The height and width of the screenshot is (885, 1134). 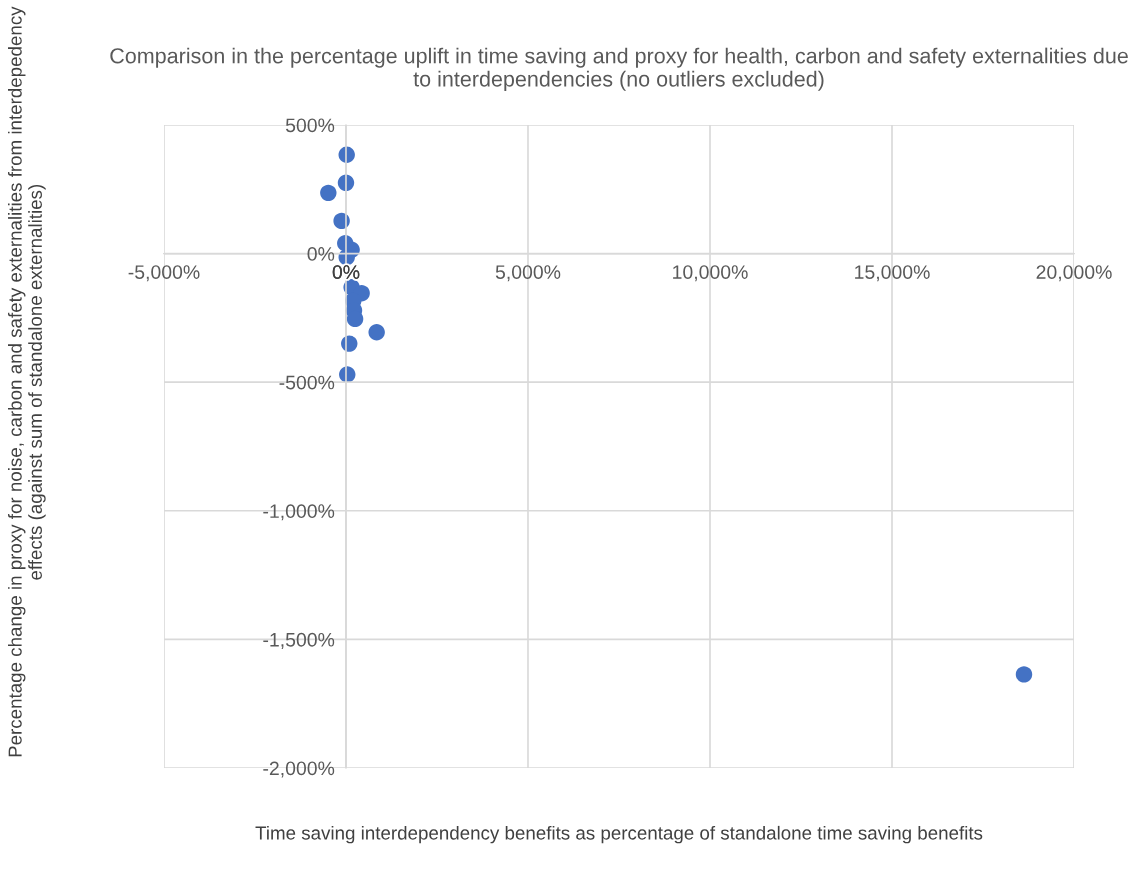 I want to click on x-tick-label: 15,000%, so click(x=892, y=273).